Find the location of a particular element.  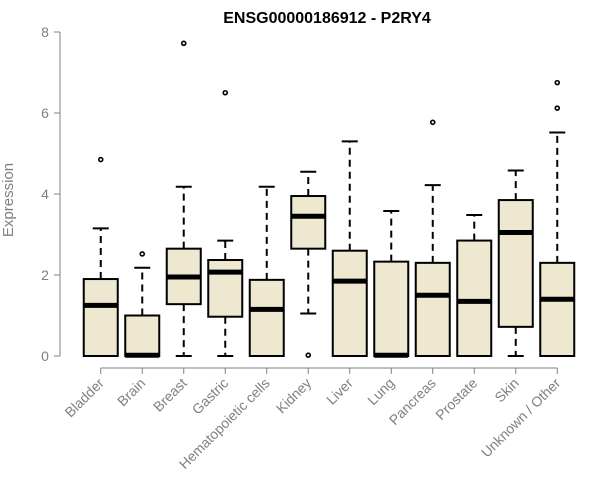

box-gastric is located at coordinates (225, 223).